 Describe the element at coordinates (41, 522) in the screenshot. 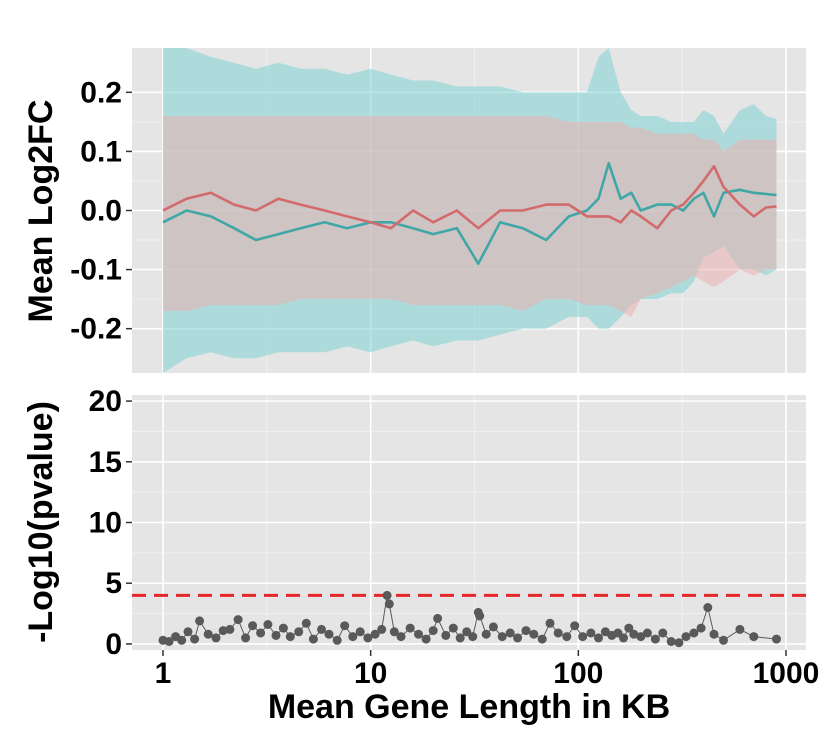

I see `bottom-y-axis-title: -Log10(pvalue)` at that location.